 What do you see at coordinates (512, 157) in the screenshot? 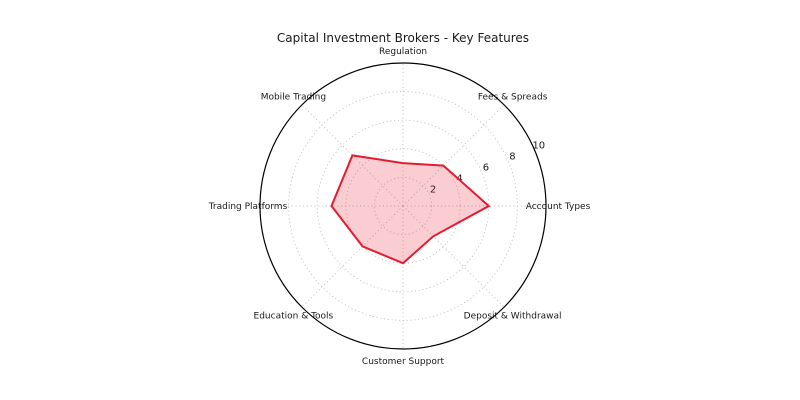
I see `radial-tick-label: 8` at bounding box center [512, 157].